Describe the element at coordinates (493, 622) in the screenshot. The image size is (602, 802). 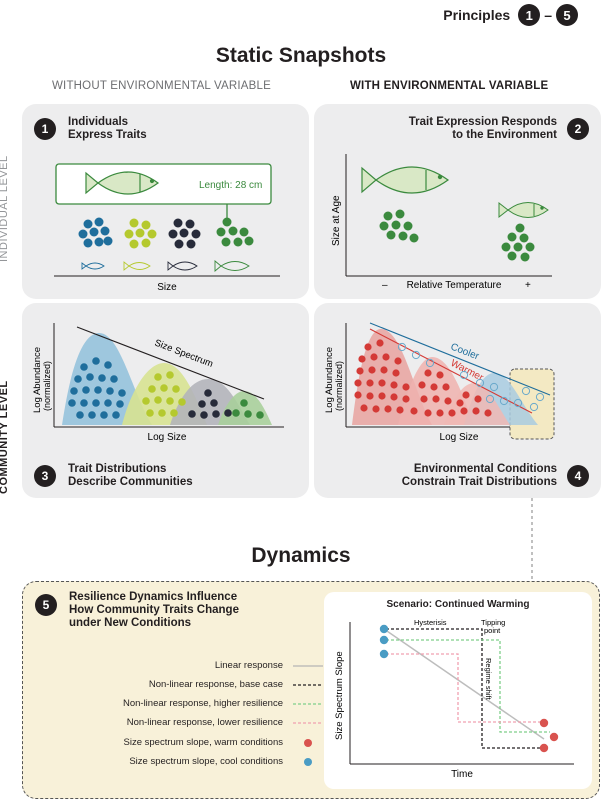
I see `tipping-label-line1: Tipping` at that location.